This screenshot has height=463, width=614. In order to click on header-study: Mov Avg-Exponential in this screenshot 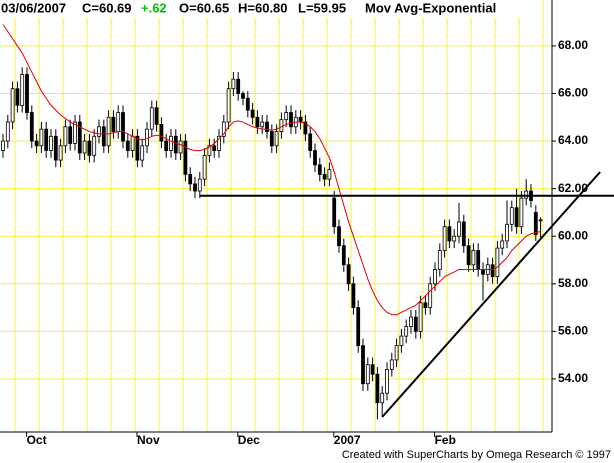, I will do `click(430, 7)`.